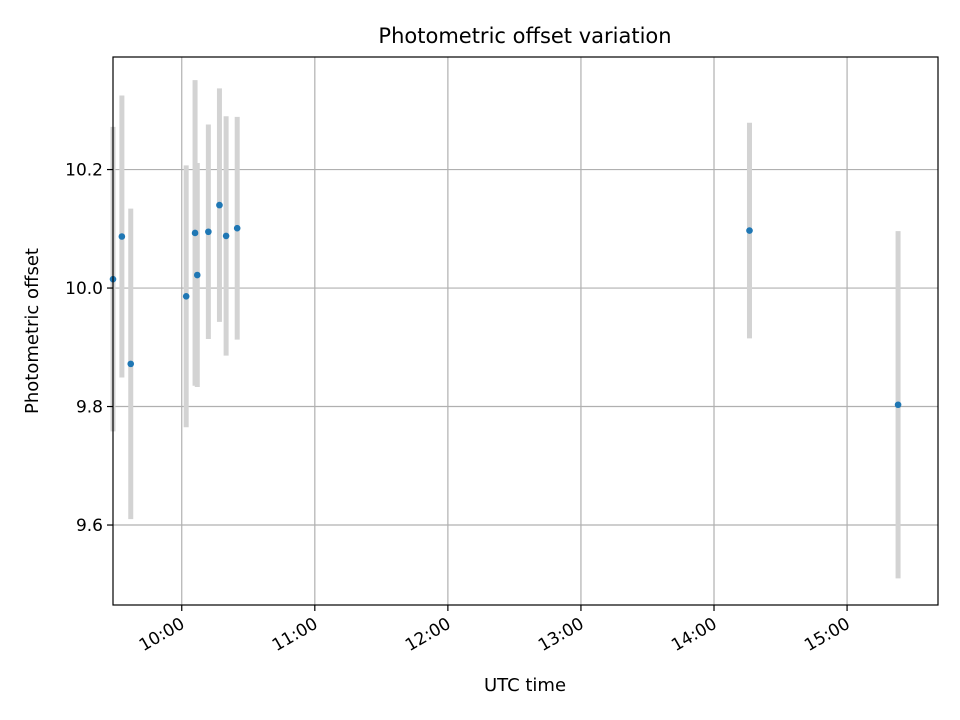 Image resolution: width=960 pixels, height=720 pixels. What do you see at coordinates (89, 348) in the screenshot?
I see `y-axis-ticks: 9.6 9.8 10.0 10.2` at bounding box center [89, 348].